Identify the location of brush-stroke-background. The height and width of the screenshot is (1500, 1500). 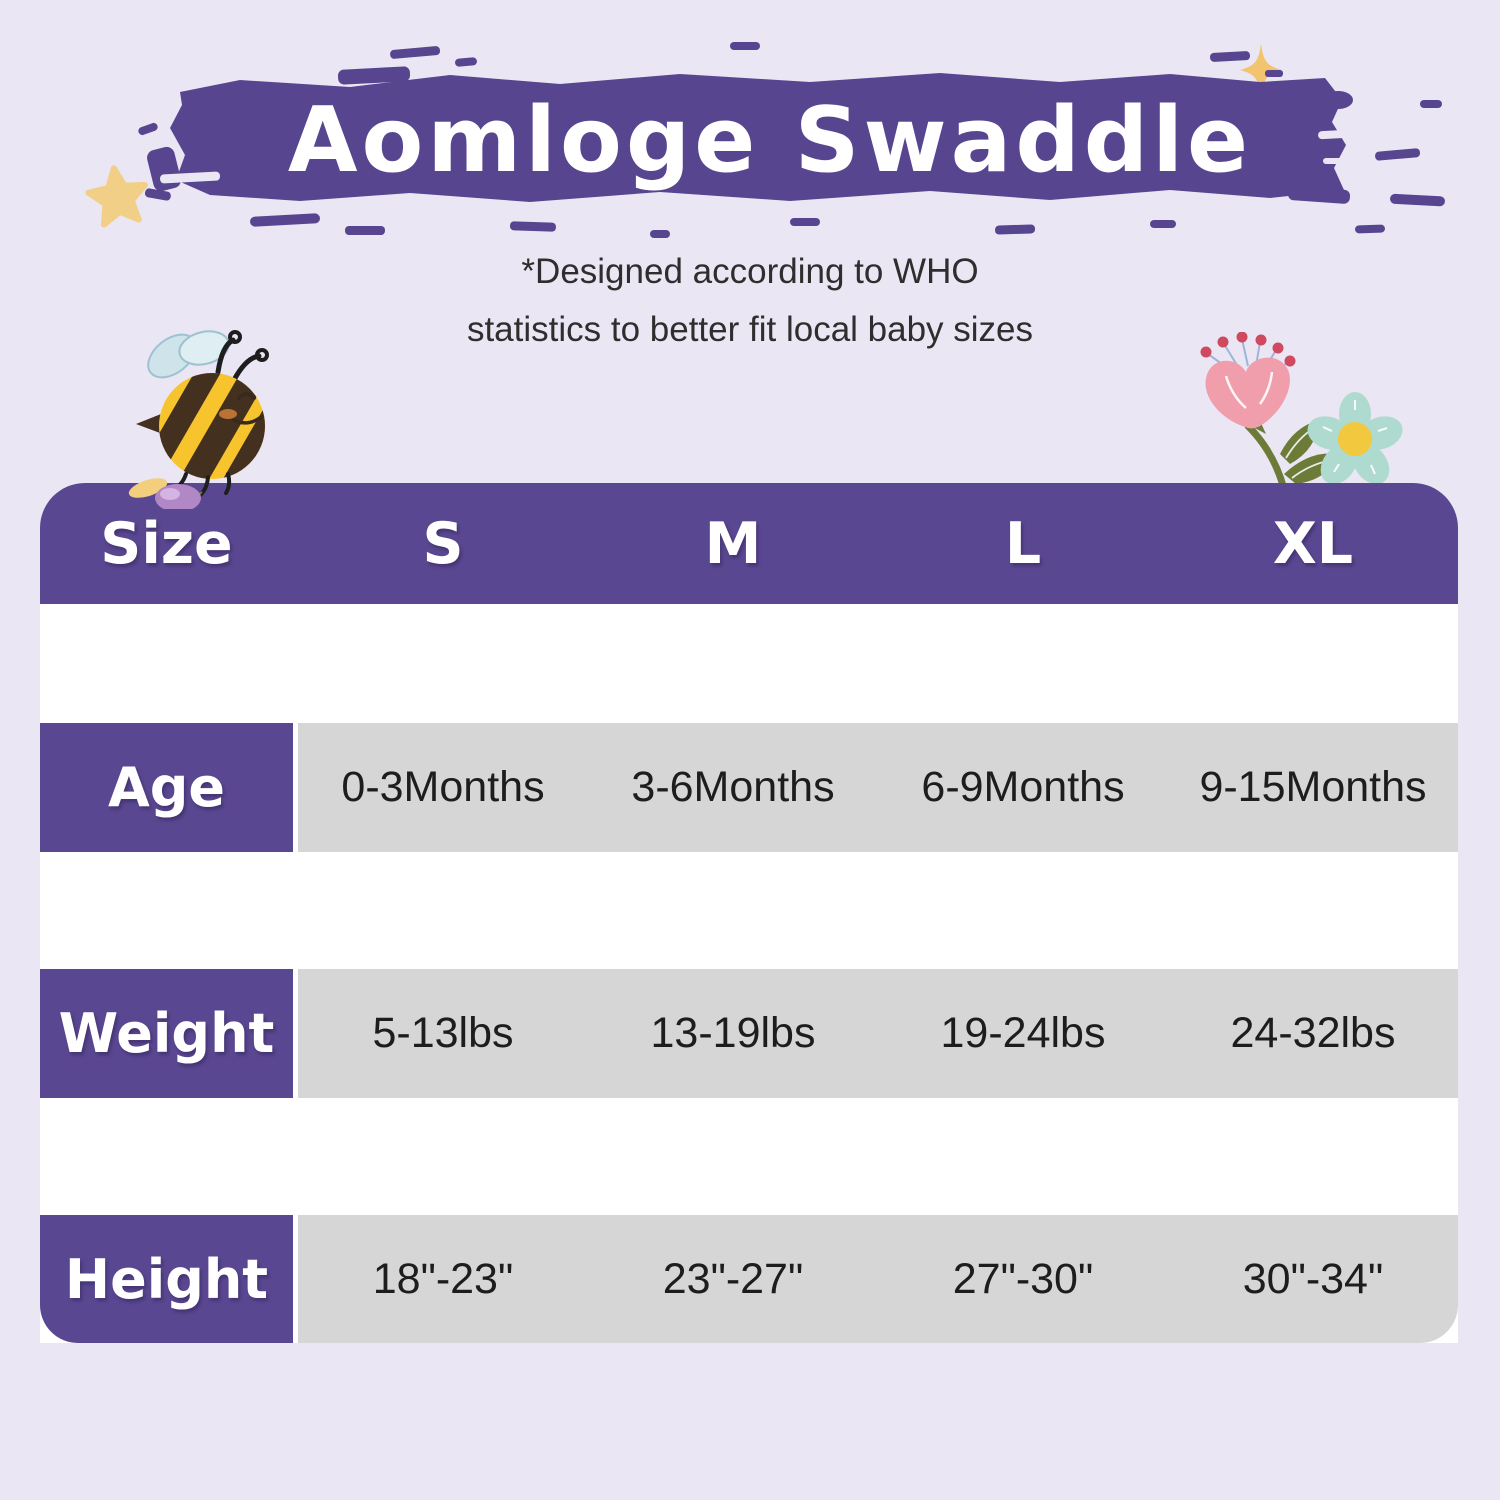
(791, 140).